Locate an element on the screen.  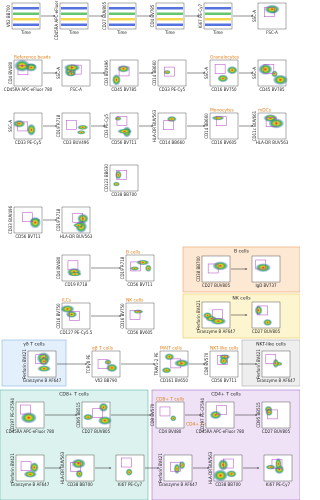
x-axis-label: IgD BV737 is located at coordinates (266, 285).